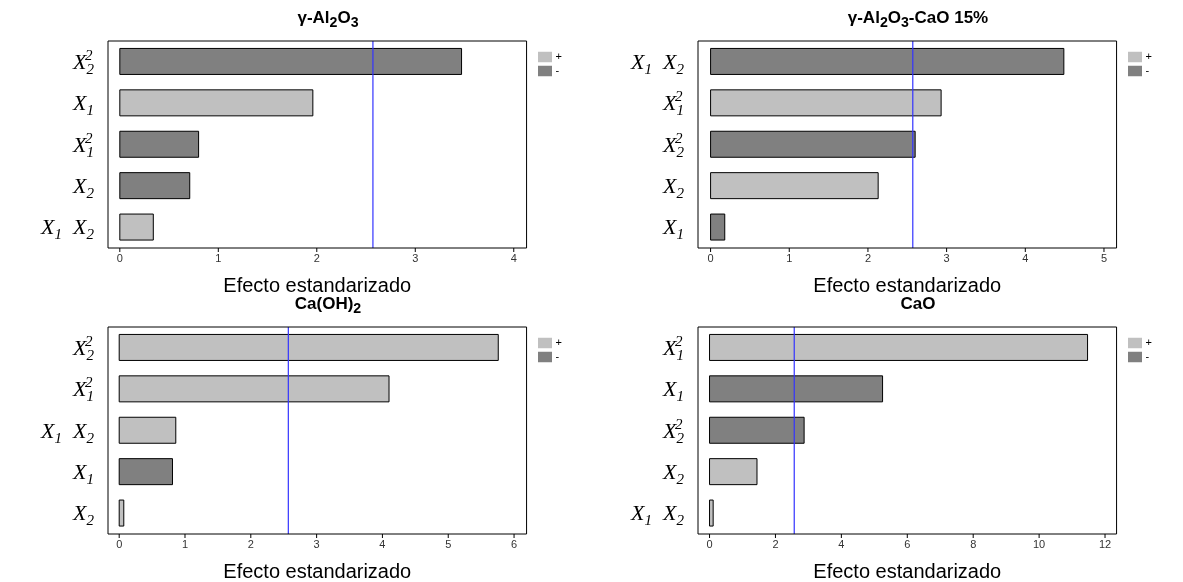  I want to click on chart-title: γ-Al$_{2}$O$_{3}$-CaO 15%, so click(918, 20).